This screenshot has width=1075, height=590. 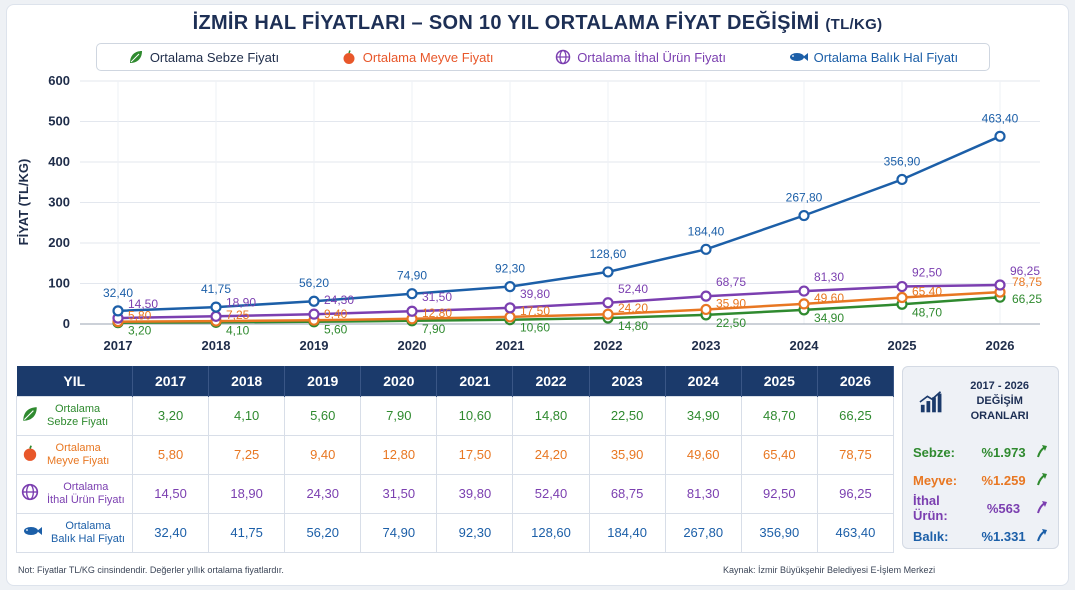 I want to click on table-header-yil: YIL, so click(x=74, y=381).